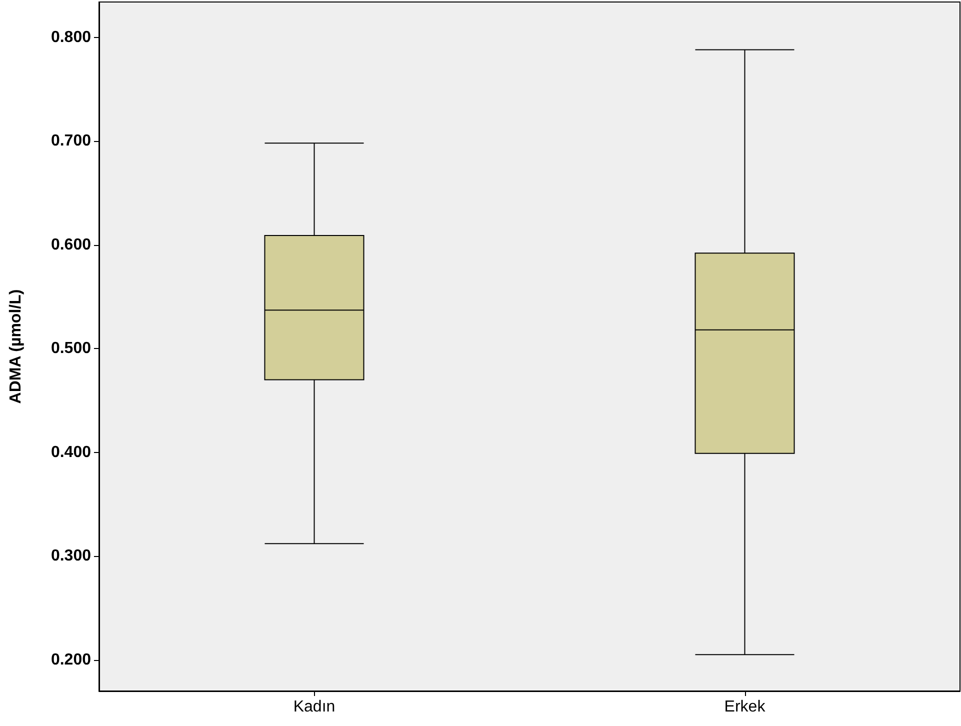 The width and height of the screenshot is (961, 726). Describe the element at coordinates (71, 452) in the screenshot. I see `y-tick-label: 0.400` at that location.